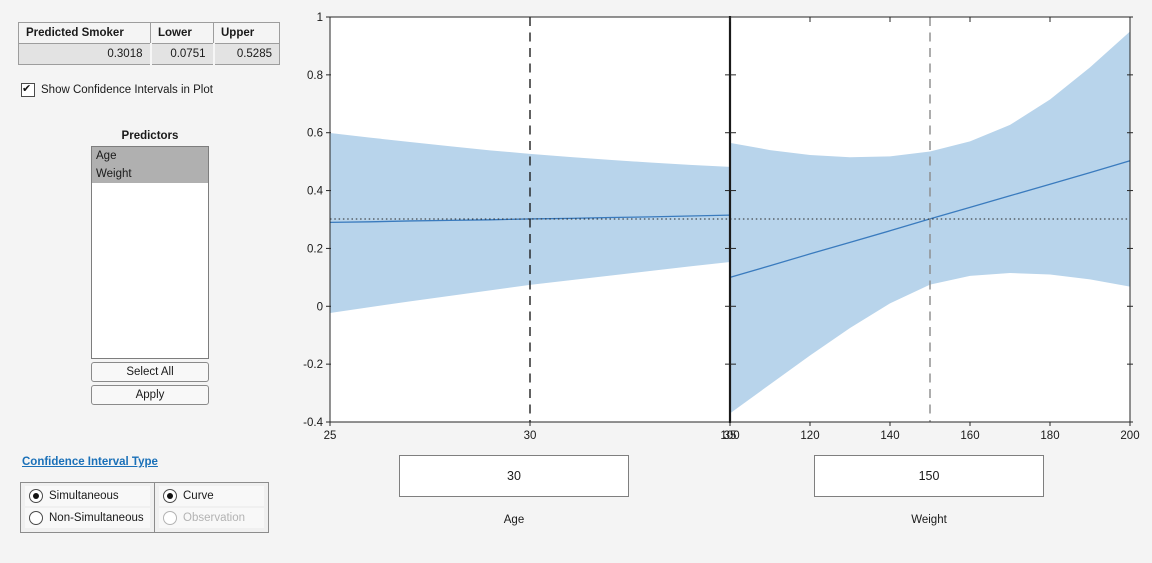 The width and height of the screenshot is (1152, 563). What do you see at coordinates (36, 518) in the screenshot?
I see `radio-icon-non-simultaneous` at bounding box center [36, 518].